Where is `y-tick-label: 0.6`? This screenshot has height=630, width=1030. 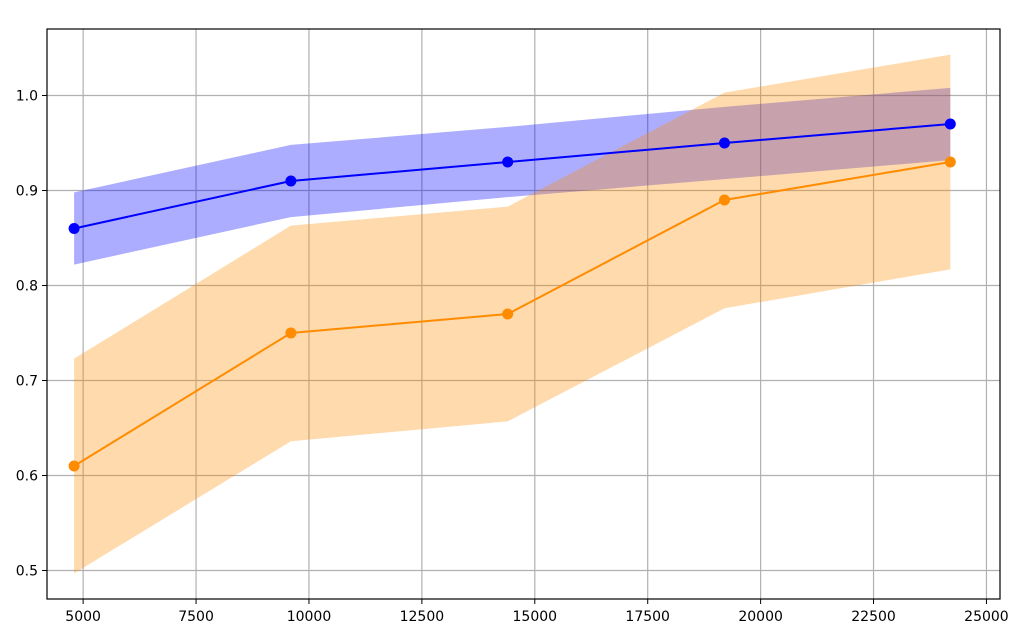
y-tick-label: 0.6 is located at coordinates (27, 477).